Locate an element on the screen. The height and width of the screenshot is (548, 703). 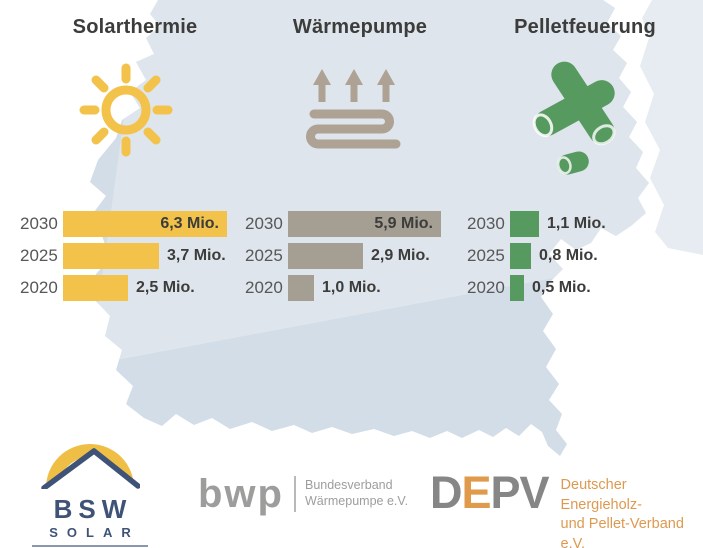
bar-solar-2030: 6,3 Mio. is located at coordinates (145, 224).